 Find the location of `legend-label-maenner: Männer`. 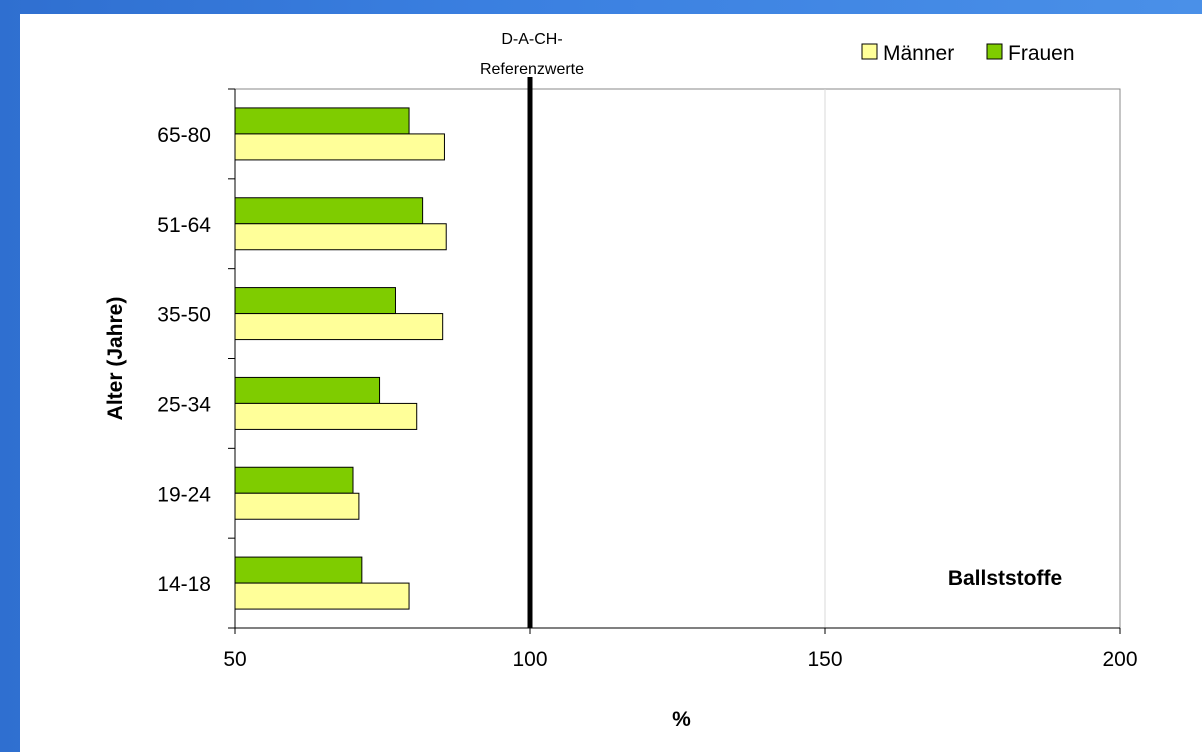

legend-label-maenner: Männer is located at coordinates (918, 53).